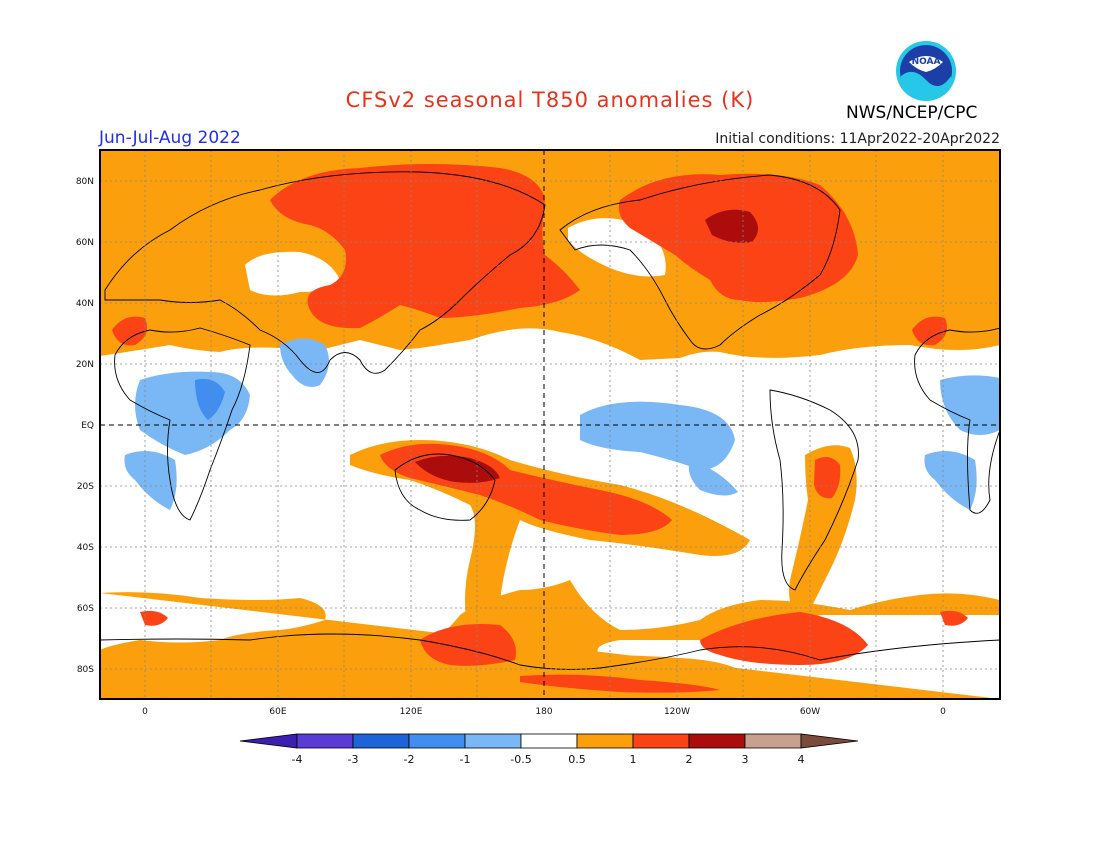 The image size is (1100, 850). I want to click on lat-label: EQ, so click(87, 426).